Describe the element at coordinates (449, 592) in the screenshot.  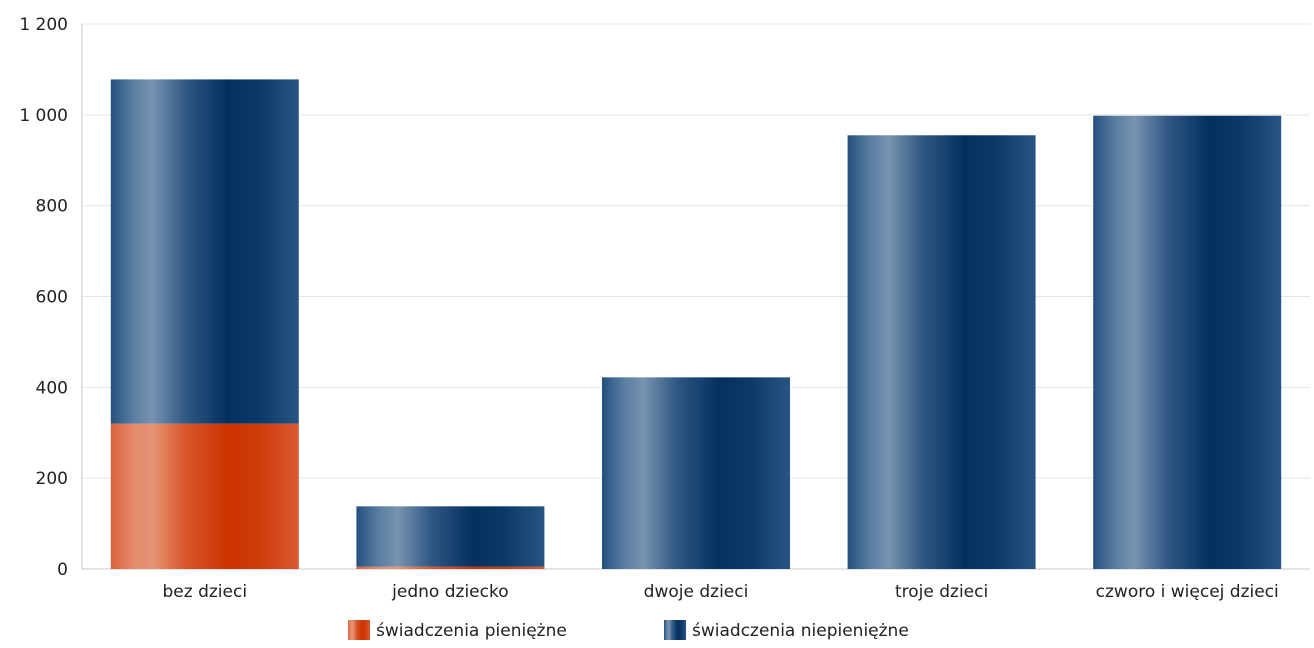
I see `x-tick-label: jedno dziecko` at that location.